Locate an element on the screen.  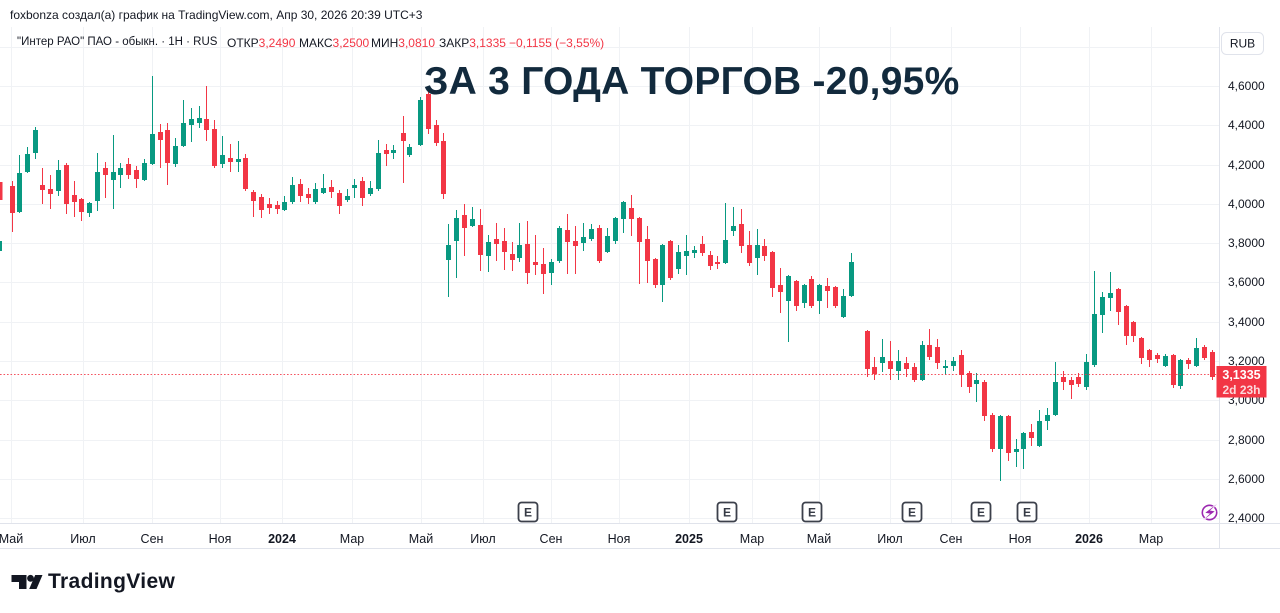
svg-text: 4,2000 is located at coordinates (1246, 165).